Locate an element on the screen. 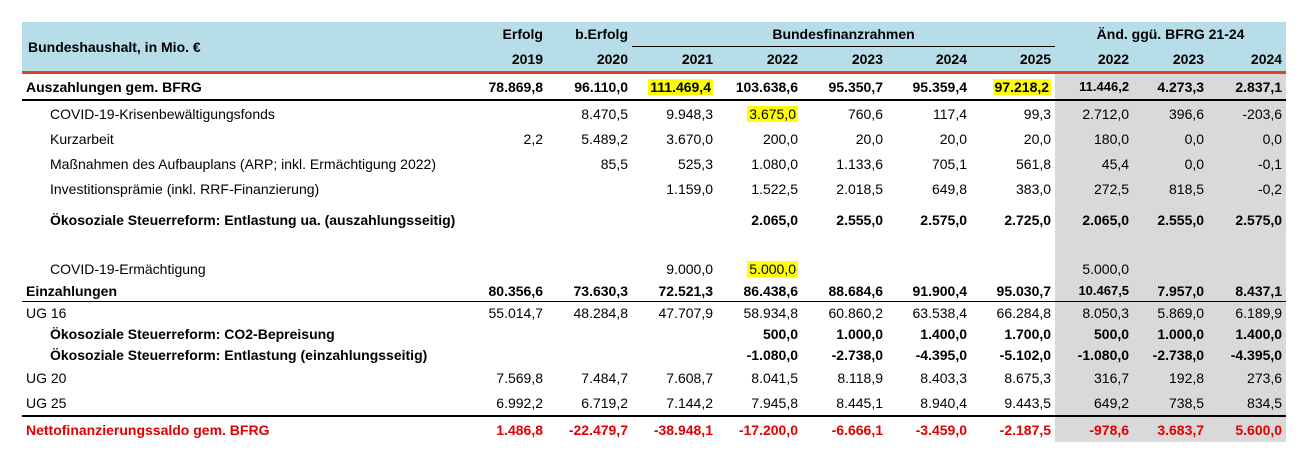 This screenshot has height=467, width=1303. cell: 525,3 is located at coordinates (695, 163).